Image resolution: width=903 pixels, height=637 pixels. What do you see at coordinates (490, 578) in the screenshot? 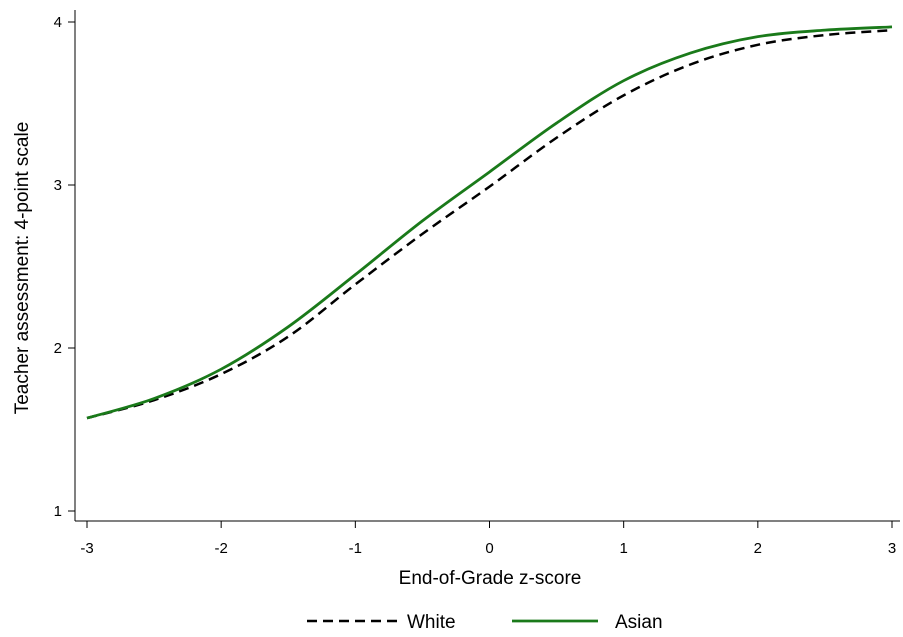
I see `x-axis-title: End-of-Grade z-score` at bounding box center [490, 578].